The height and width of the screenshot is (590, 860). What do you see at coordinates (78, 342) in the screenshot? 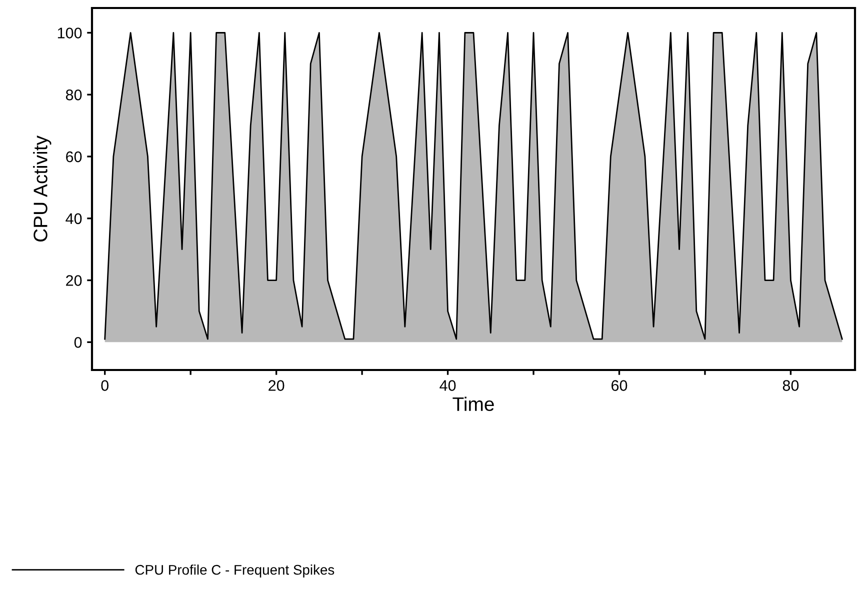
I see `y-tick-label: 0` at bounding box center [78, 342].